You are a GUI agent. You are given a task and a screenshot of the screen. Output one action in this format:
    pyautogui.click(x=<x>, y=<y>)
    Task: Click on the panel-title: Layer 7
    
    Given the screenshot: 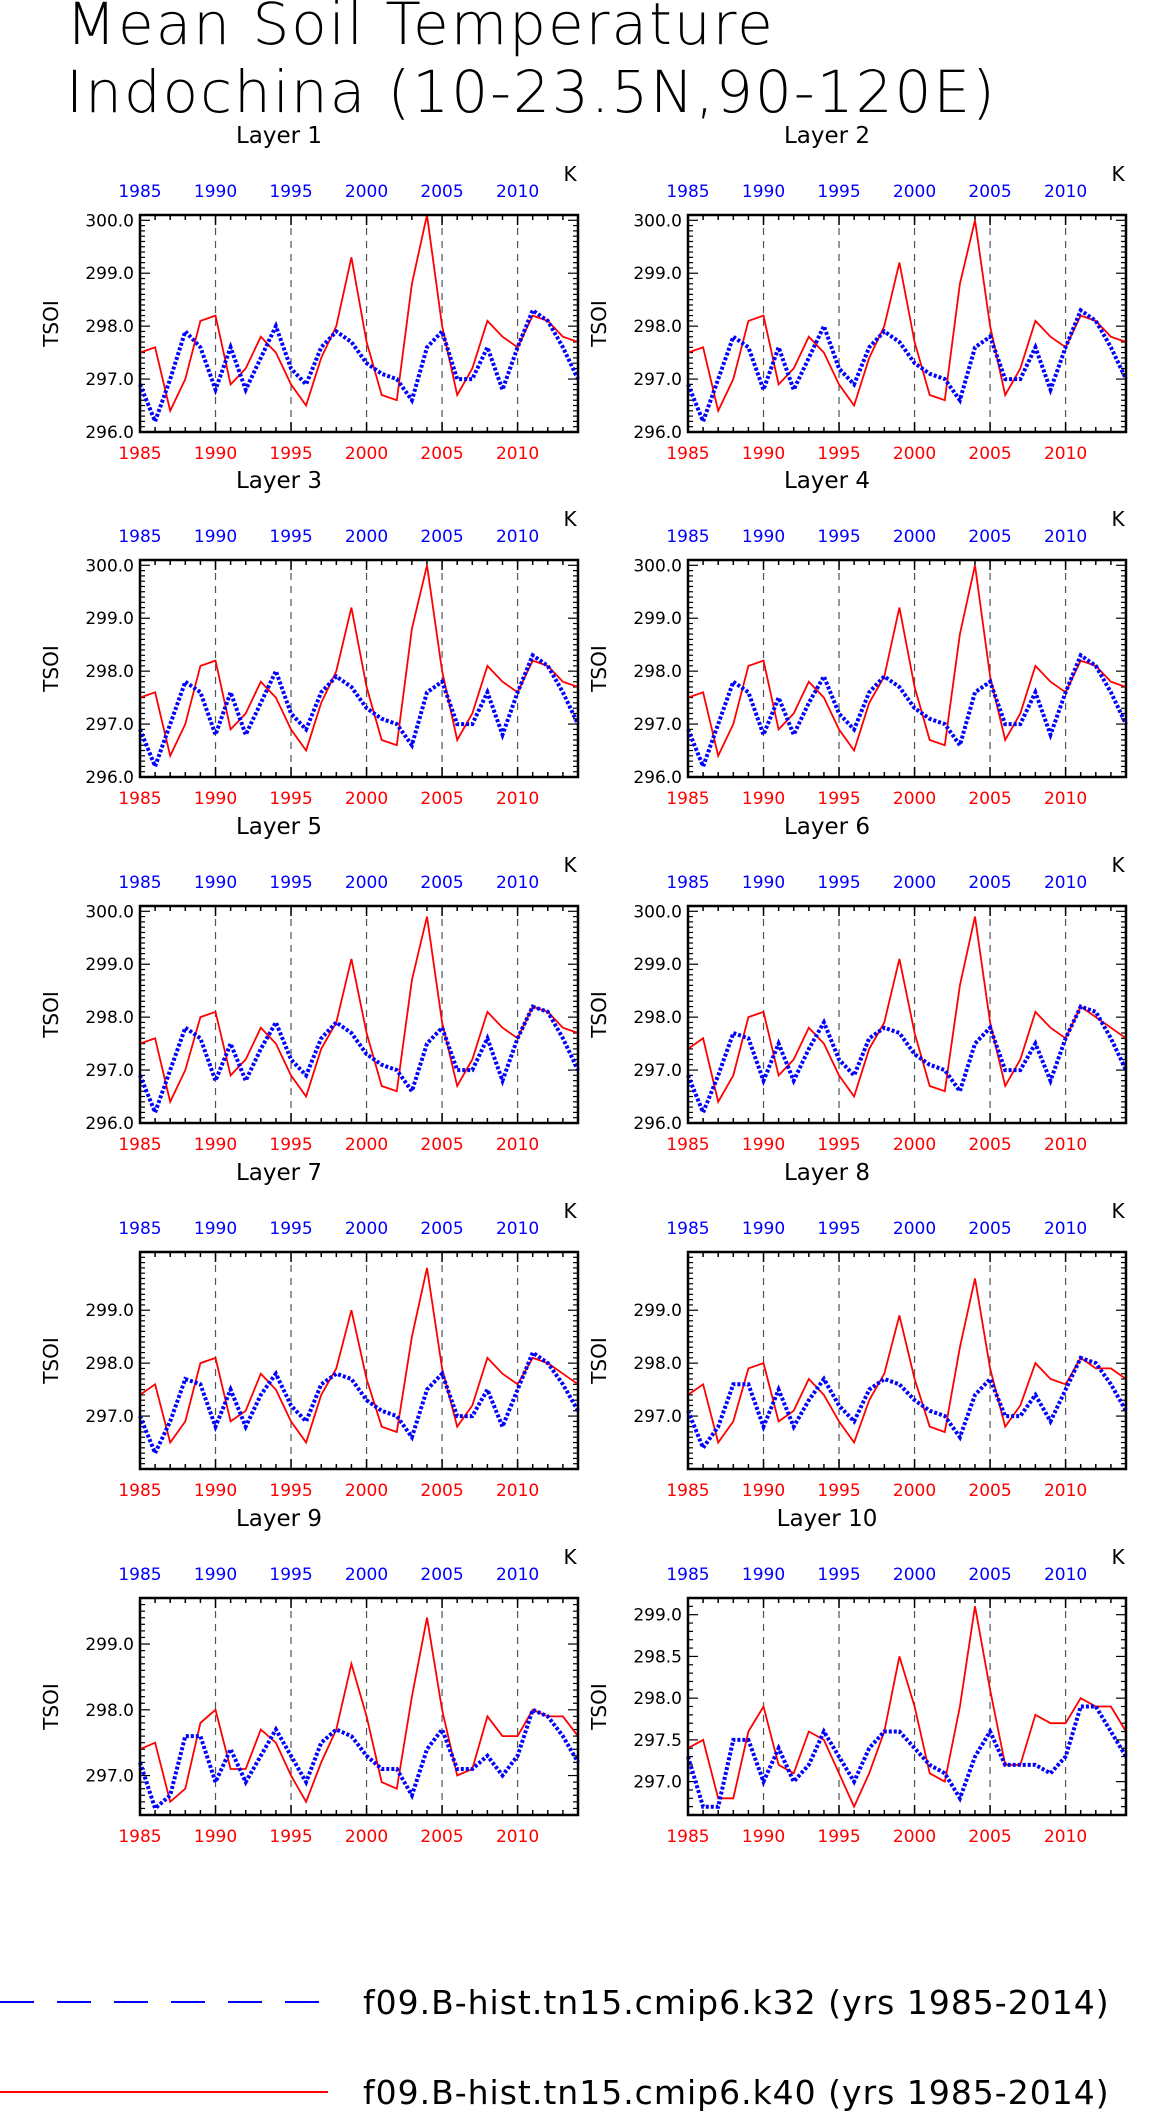 What is the action you would take?
    pyautogui.click(x=279, y=1173)
    